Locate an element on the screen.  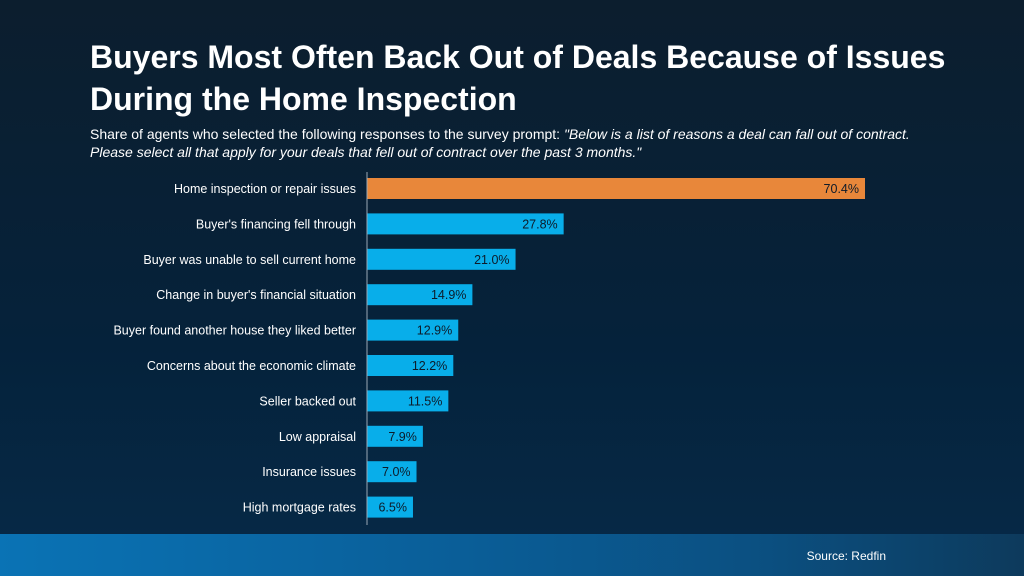
footer-band: Source: Redfin is located at coordinates (512, 555).